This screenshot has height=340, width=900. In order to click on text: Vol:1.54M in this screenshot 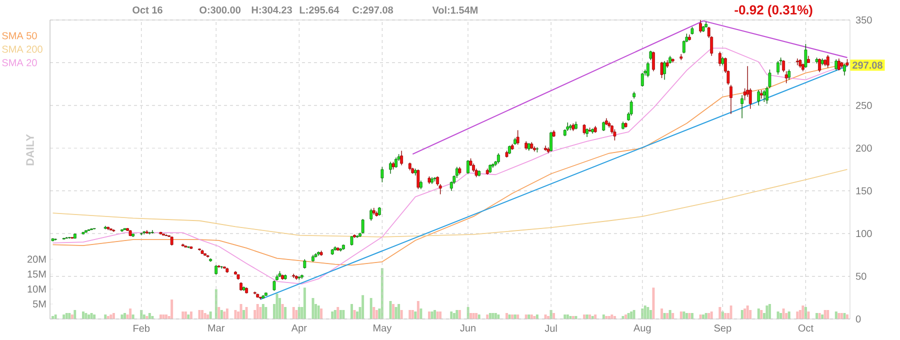, I will do `click(455, 10)`.